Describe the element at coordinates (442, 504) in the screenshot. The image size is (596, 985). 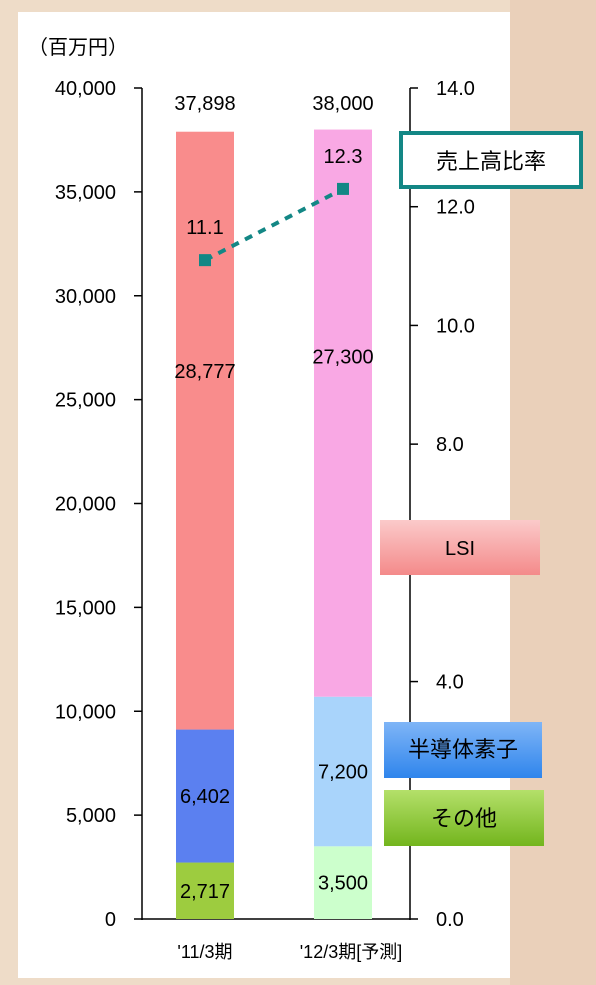
I see `right-axis-ticks: 0.0 4.0 8.0 10.0 12.0 14.0` at that location.